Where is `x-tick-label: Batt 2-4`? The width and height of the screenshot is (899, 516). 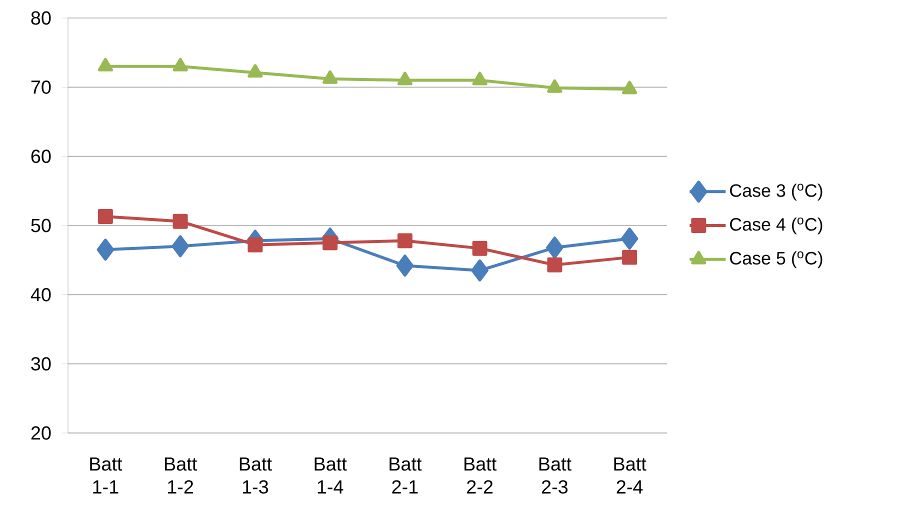
x-tick-label: Batt 2-4 is located at coordinates (630, 476).